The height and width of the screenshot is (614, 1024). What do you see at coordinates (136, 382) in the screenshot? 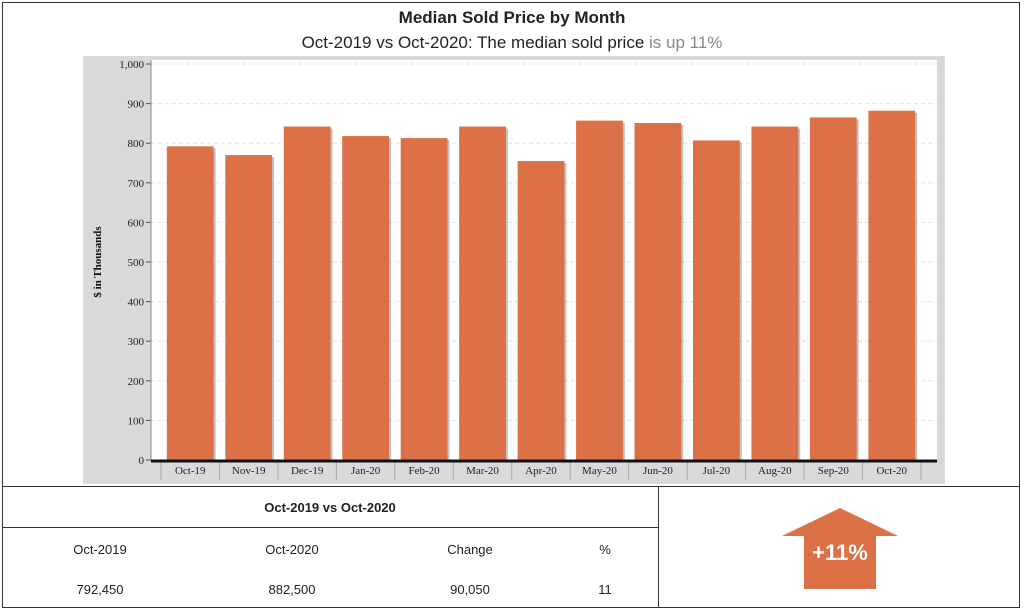
I see `y-tick-label: 200` at bounding box center [136, 382].